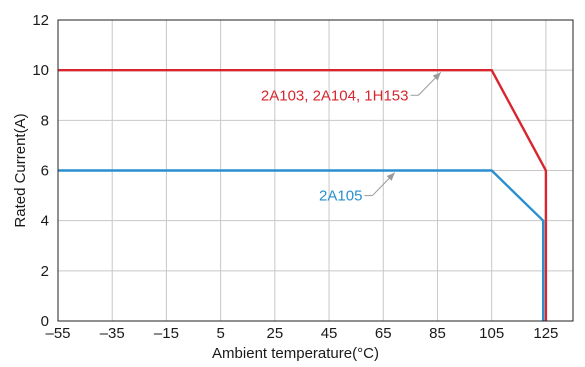 The width and height of the screenshot is (585, 367). What do you see at coordinates (57, 333) in the screenshot?
I see `x-tick-label: –55` at bounding box center [57, 333].